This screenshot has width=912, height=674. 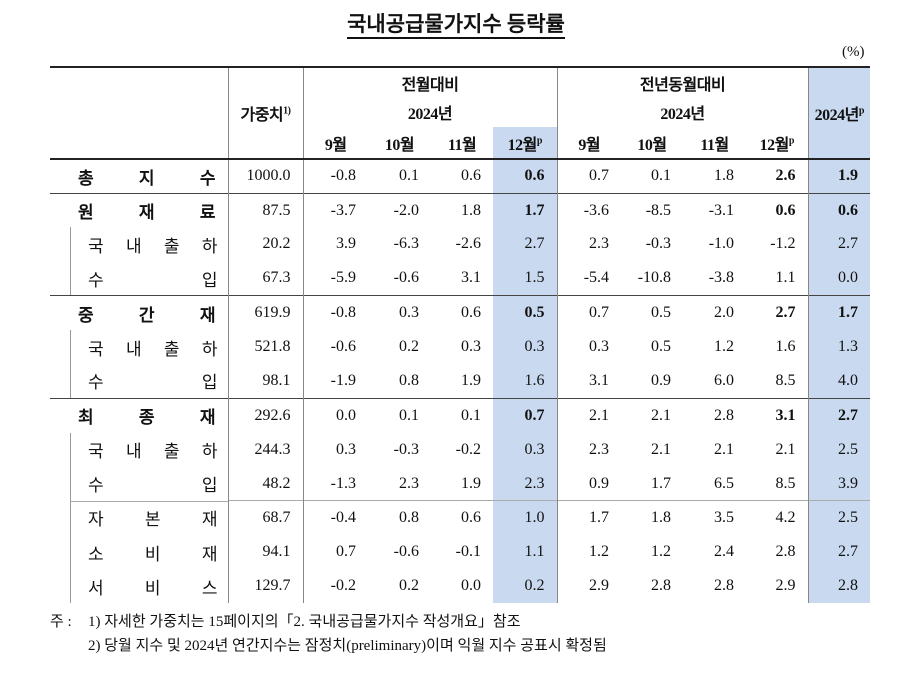 I want to click on header-row: 9월 10월 11월 12월p 9월 10월 11월 12월p, so click(x=460, y=143).